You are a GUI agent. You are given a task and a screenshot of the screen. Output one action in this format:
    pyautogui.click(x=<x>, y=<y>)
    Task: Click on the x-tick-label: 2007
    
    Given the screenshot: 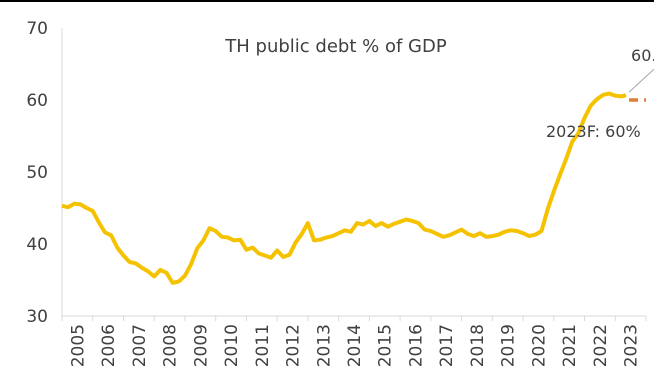 What is the action you would take?
    pyautogui.click(x=140, y=345)
    